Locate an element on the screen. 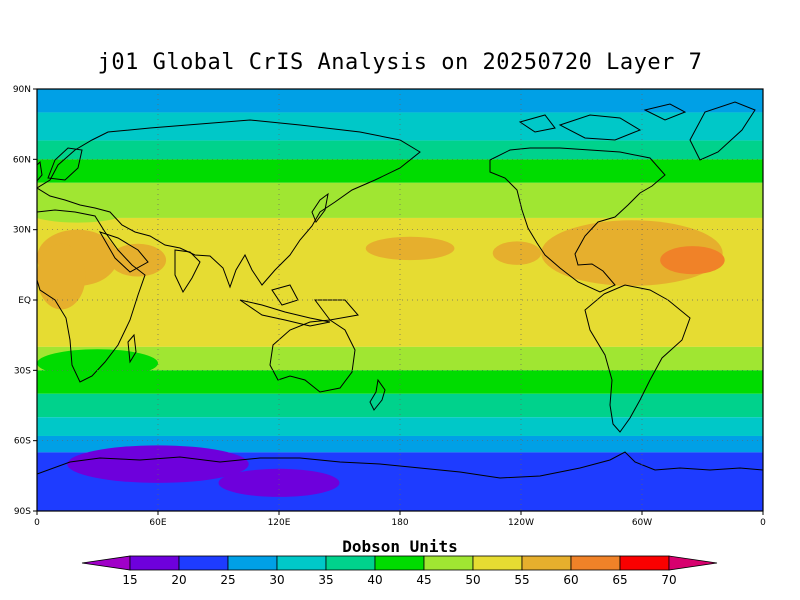 This screenshot has width=800, height=600. colorbar-level-label: 70 is located at coordinates (668, 580).